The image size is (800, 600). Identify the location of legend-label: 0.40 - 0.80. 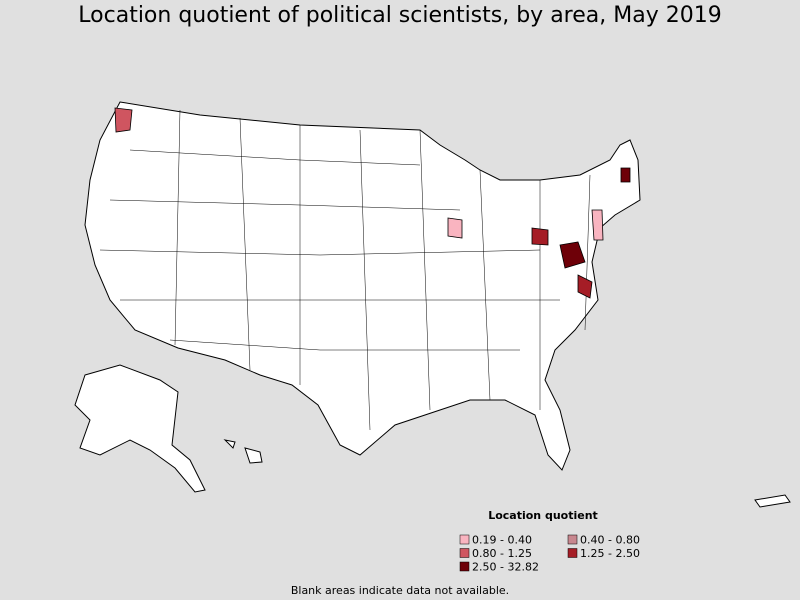
(610, 540).